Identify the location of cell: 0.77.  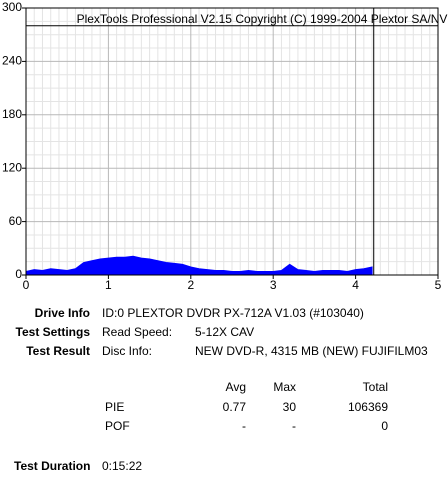
(235, 407).